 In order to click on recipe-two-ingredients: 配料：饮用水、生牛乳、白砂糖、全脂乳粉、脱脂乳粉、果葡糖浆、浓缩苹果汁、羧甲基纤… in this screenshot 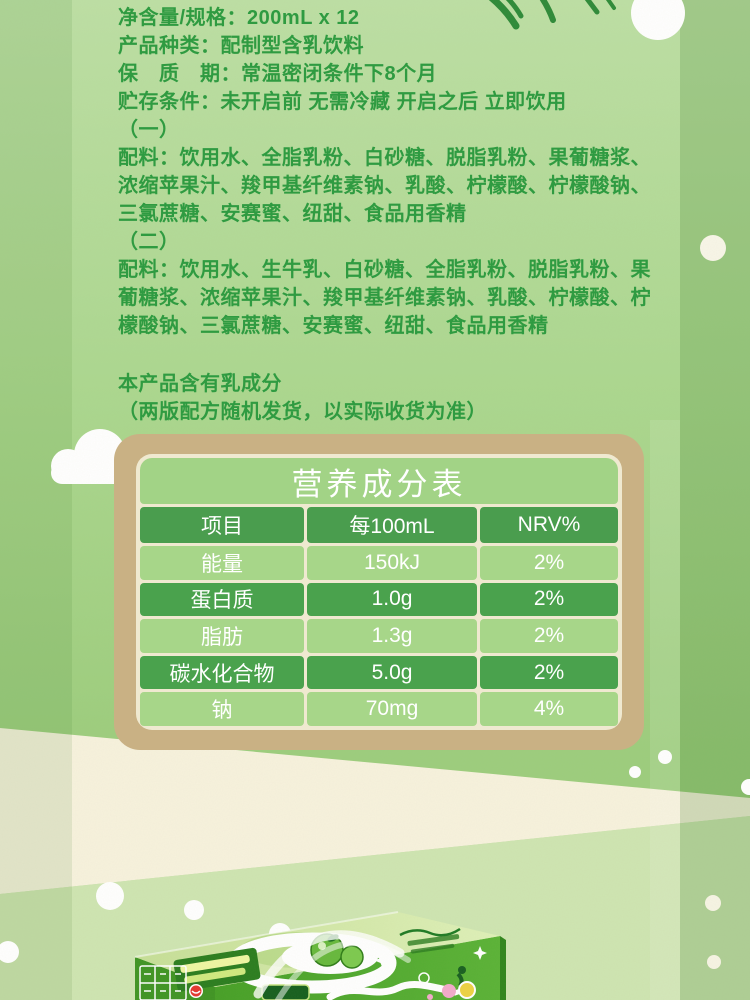, I will do `click(384, 298)`.